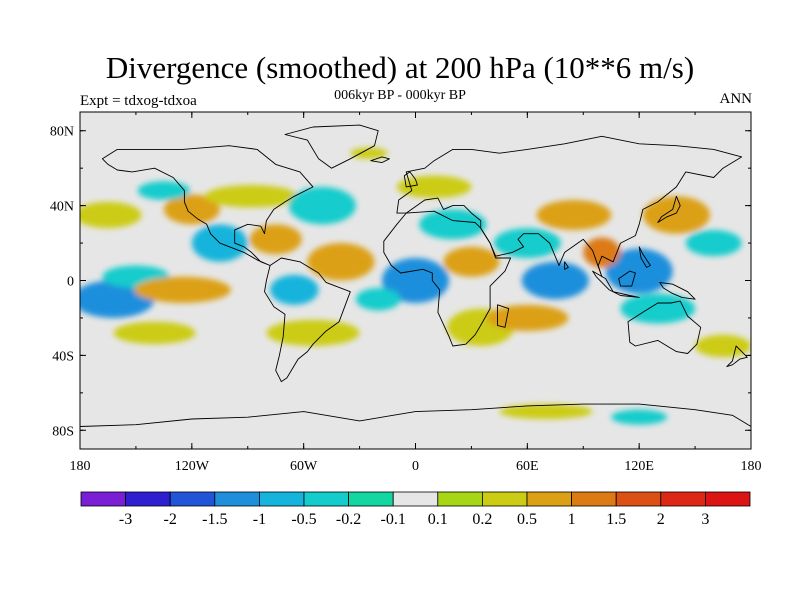  I want to click on colorbar-label: -0.5, so click(303, 519).